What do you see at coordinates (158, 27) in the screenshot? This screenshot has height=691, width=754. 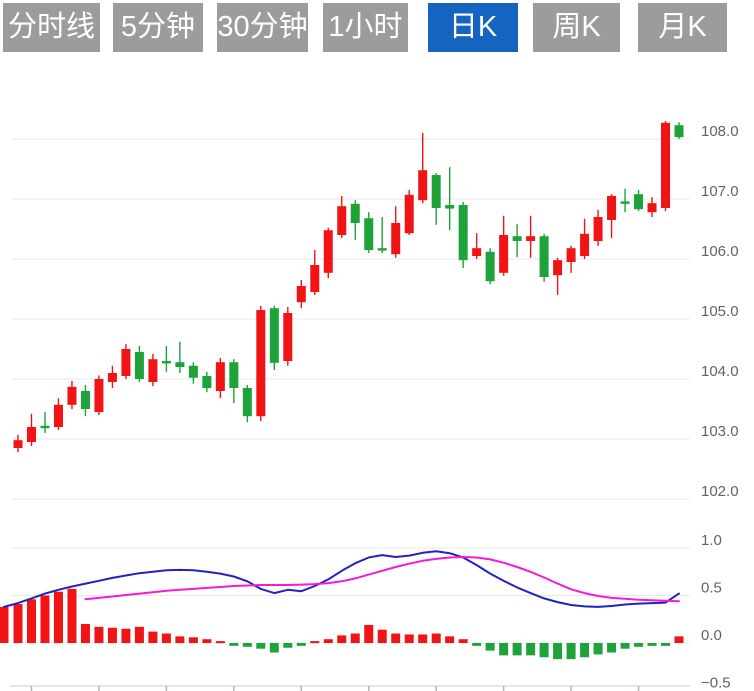 I see `tab-5min: 5分钟` at bounding box center [158, 27].